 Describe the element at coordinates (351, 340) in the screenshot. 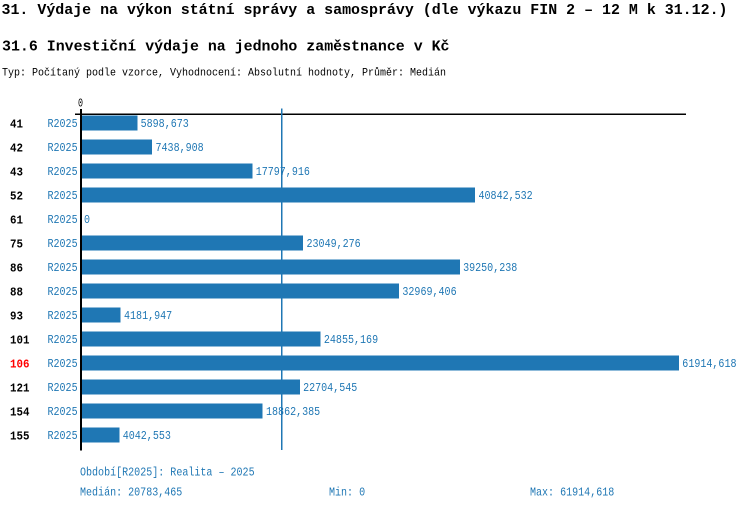

I see `svg-text: 24855,169` at that location.